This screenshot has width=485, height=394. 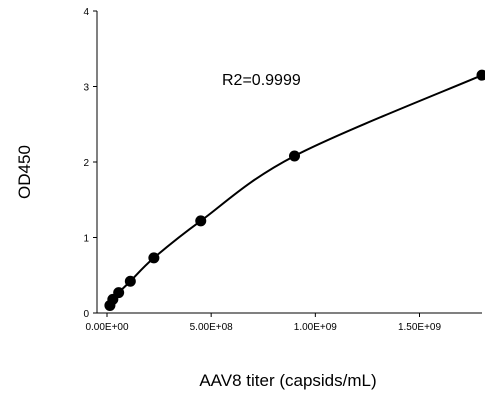 What do you see at coordinates (316, 327) in the screenshot?
I see `x-tick-label: 1.00E+09` at bounding box center [316, 327].